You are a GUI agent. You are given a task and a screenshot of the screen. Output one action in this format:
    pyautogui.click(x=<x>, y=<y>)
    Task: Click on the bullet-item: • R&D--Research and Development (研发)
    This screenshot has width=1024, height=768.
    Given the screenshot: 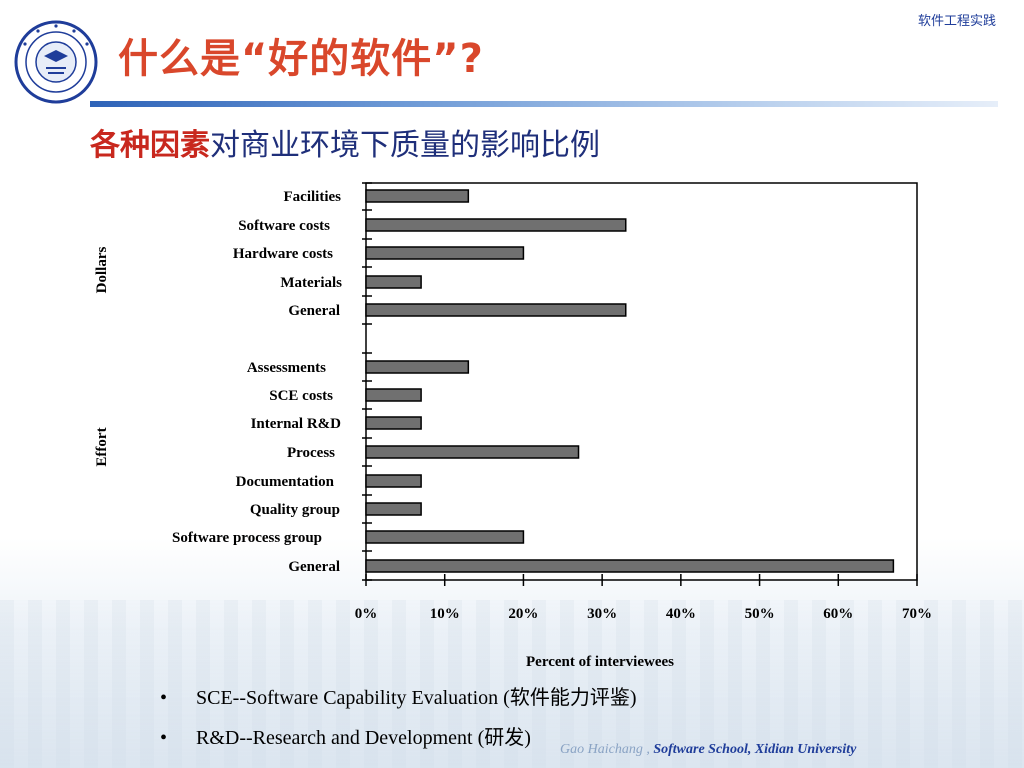 What is the action you would take?
    pyautogui.click(x=398, y=744)
    